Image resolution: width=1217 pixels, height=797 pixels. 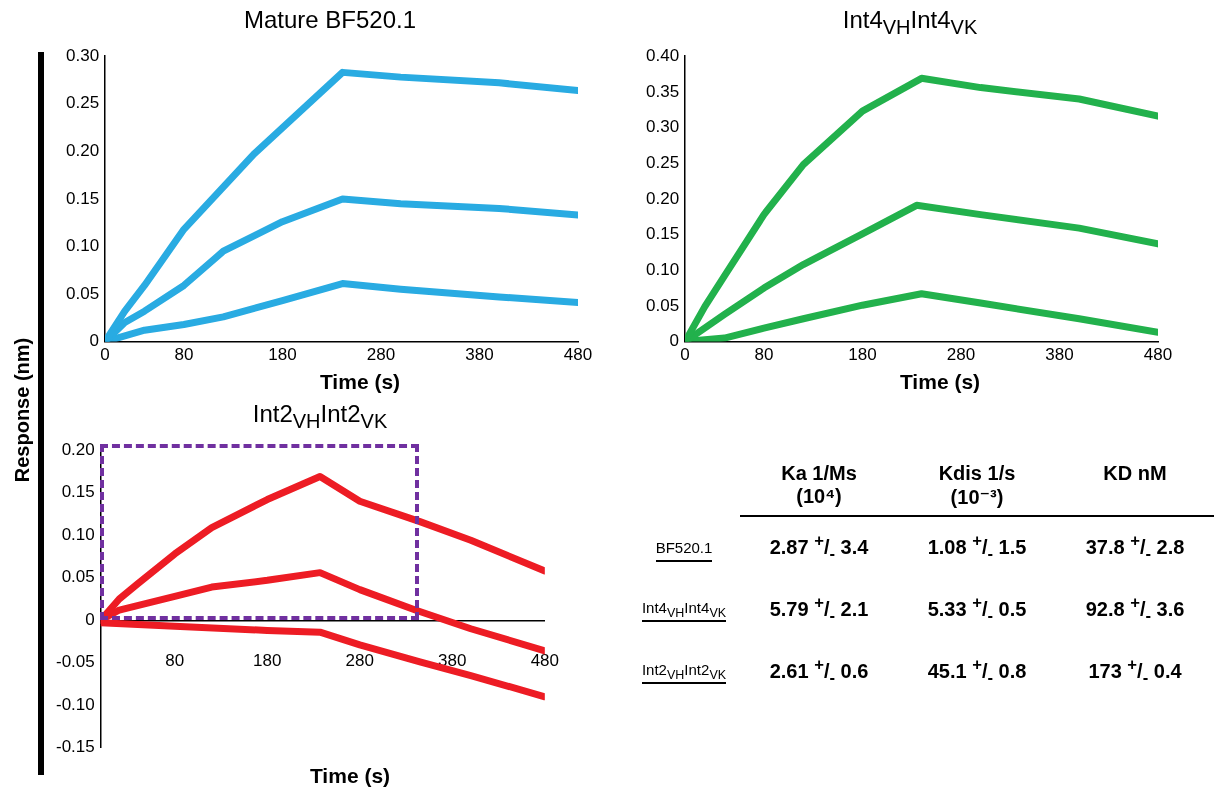 What do you see at coordinates (320, 417) in the screenshot?
I see `chart-title: Int2$_{VH}$Int2$_{VK}$` at bounding box center [320, 417].